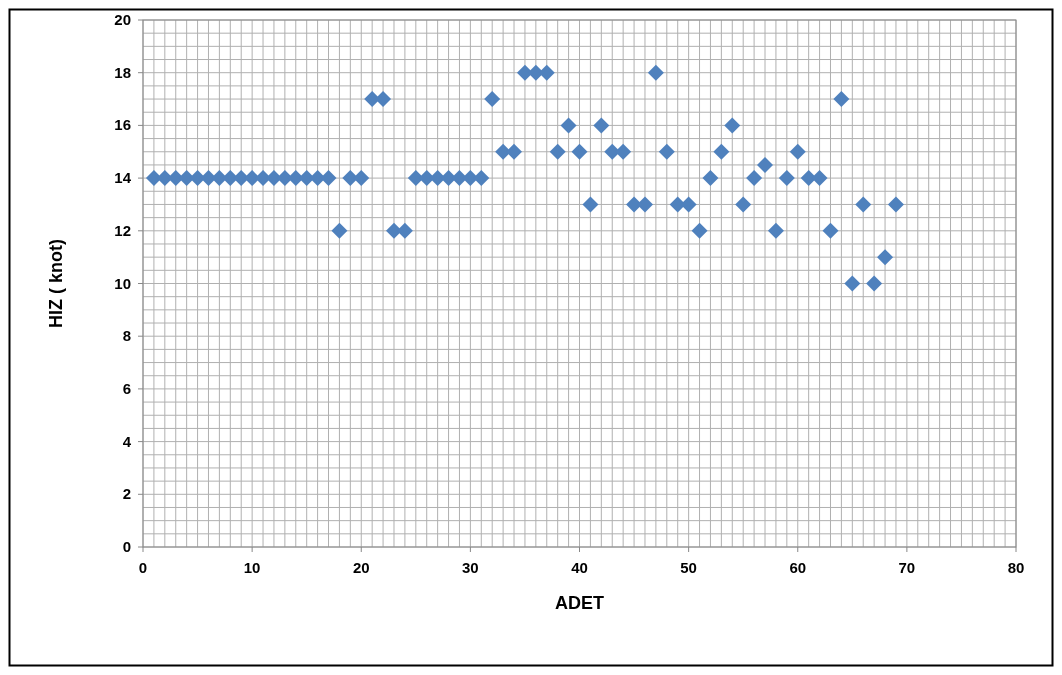 Image resolution: width=1062 pixels, height=675 pixels. Describe the element at coordinates (127, 441) in the screenshot. I see `y-tick-label: 4` at that location.